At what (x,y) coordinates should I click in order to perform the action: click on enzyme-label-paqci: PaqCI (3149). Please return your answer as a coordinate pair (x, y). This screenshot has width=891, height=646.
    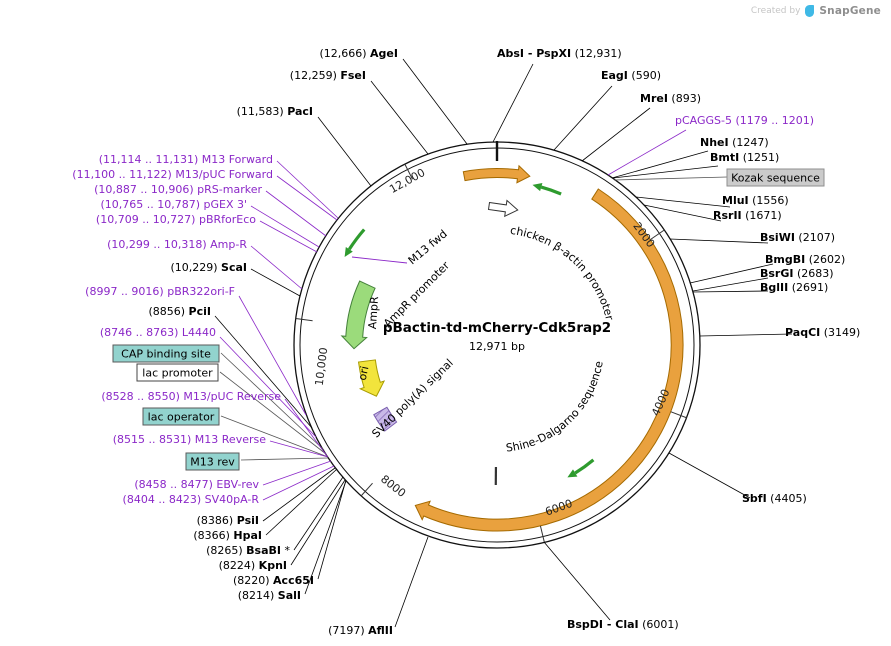
    Looking at the image, I should click on (822, 332).